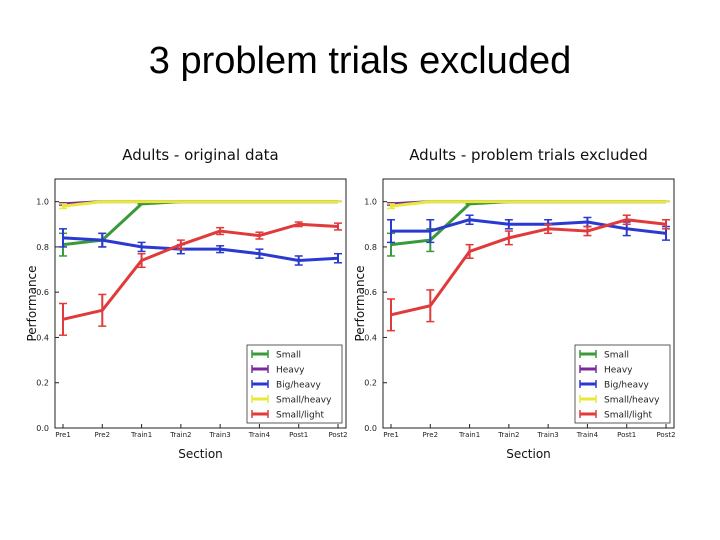 The width and height of the screenshot is (720, 540). I want to click on chart-title: Adults - problem trials excluded, so click(528, 155).